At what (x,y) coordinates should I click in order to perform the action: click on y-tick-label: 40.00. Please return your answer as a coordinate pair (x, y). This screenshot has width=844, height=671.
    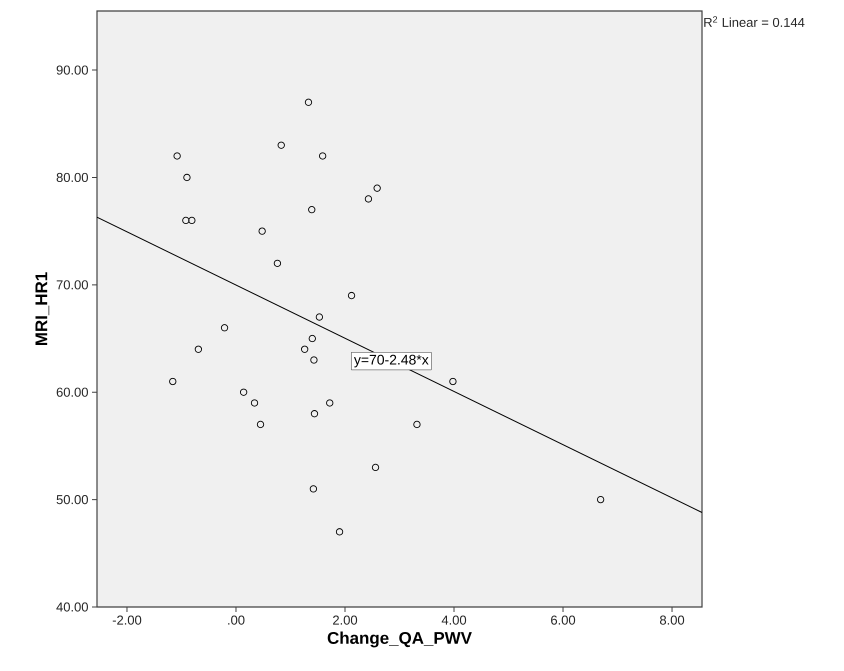
    Looking at the image, I should click on (72, 607).